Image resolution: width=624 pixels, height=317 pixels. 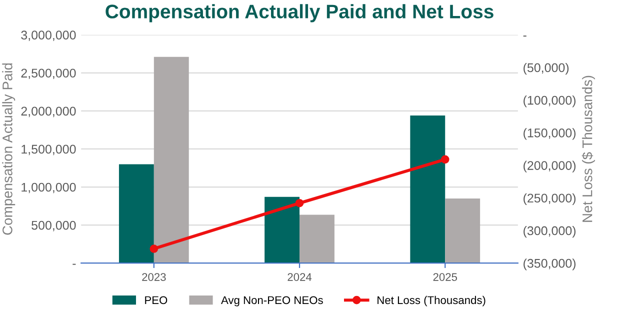 What do you see at coordinates (546, 68) in the screenshot?
I see `y2-tick-label: (50,000)` at bounding box center [546, 68].